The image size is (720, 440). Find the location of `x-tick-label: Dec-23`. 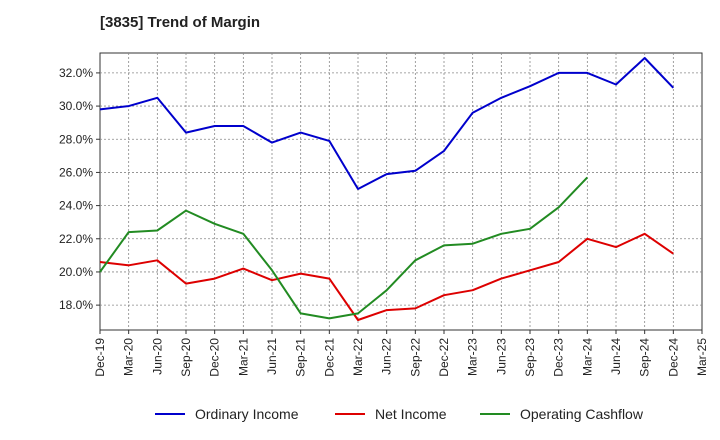

x-tick-label: Dec-23 is located at coordinates (559, 357).